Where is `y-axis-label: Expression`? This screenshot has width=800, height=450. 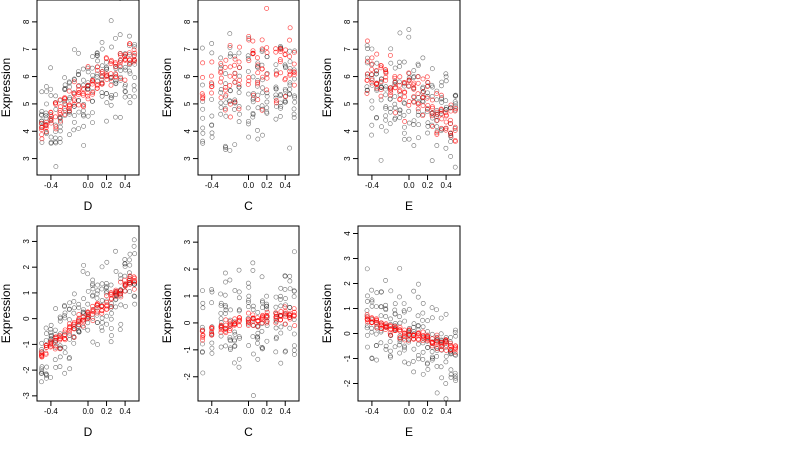
y-axis-label: Expression is located at coordinates (167, 313).